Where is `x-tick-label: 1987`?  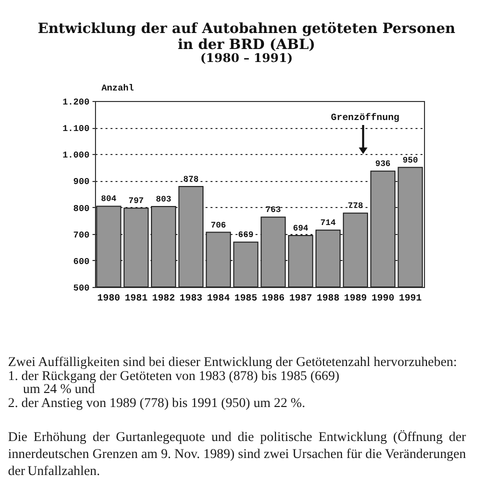 x-tick-label: 1987 is located at coordinates (300, 298).